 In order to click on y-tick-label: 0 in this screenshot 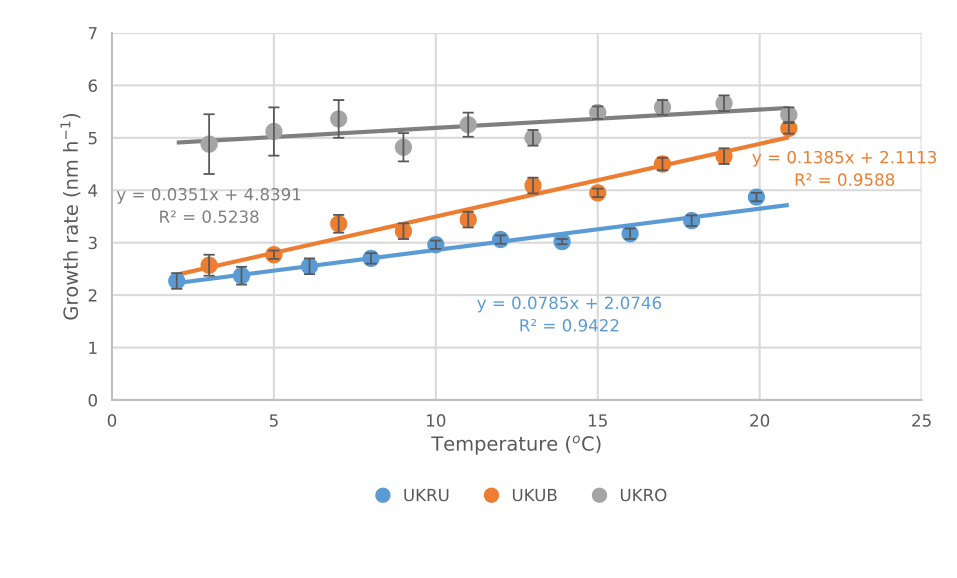, I will do `click(92, 400)`.